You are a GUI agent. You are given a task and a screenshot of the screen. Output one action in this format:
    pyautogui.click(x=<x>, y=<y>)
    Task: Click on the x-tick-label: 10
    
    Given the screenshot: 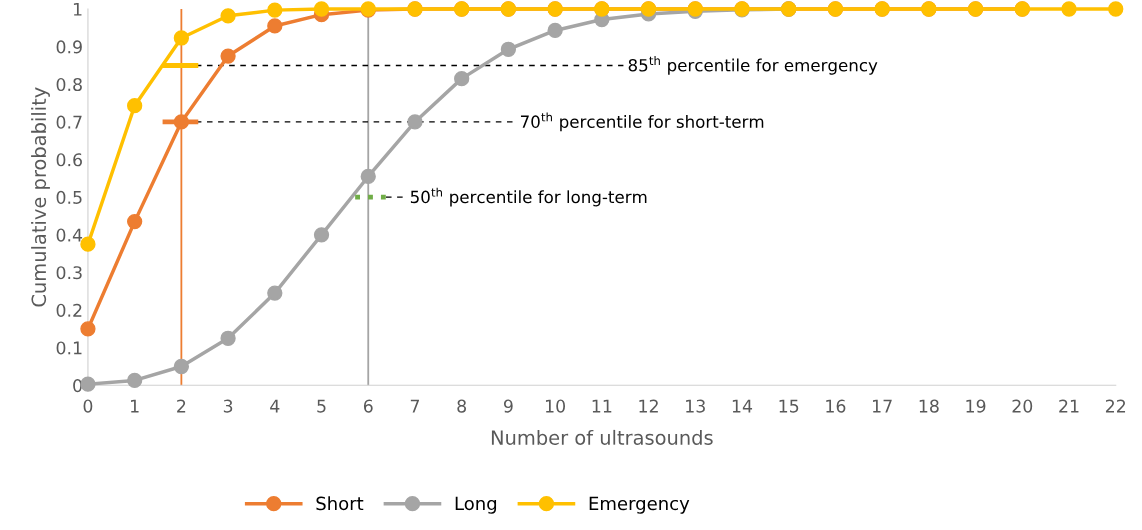 What is the action you would take?
    pyautogui.click(x=555, y=406)
    